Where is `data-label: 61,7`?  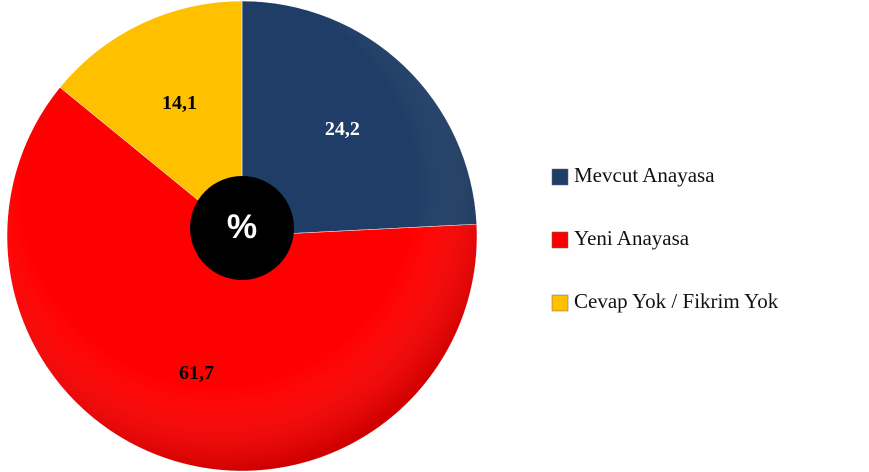
data-label: 61,7 is located at coordinates (196, 373).